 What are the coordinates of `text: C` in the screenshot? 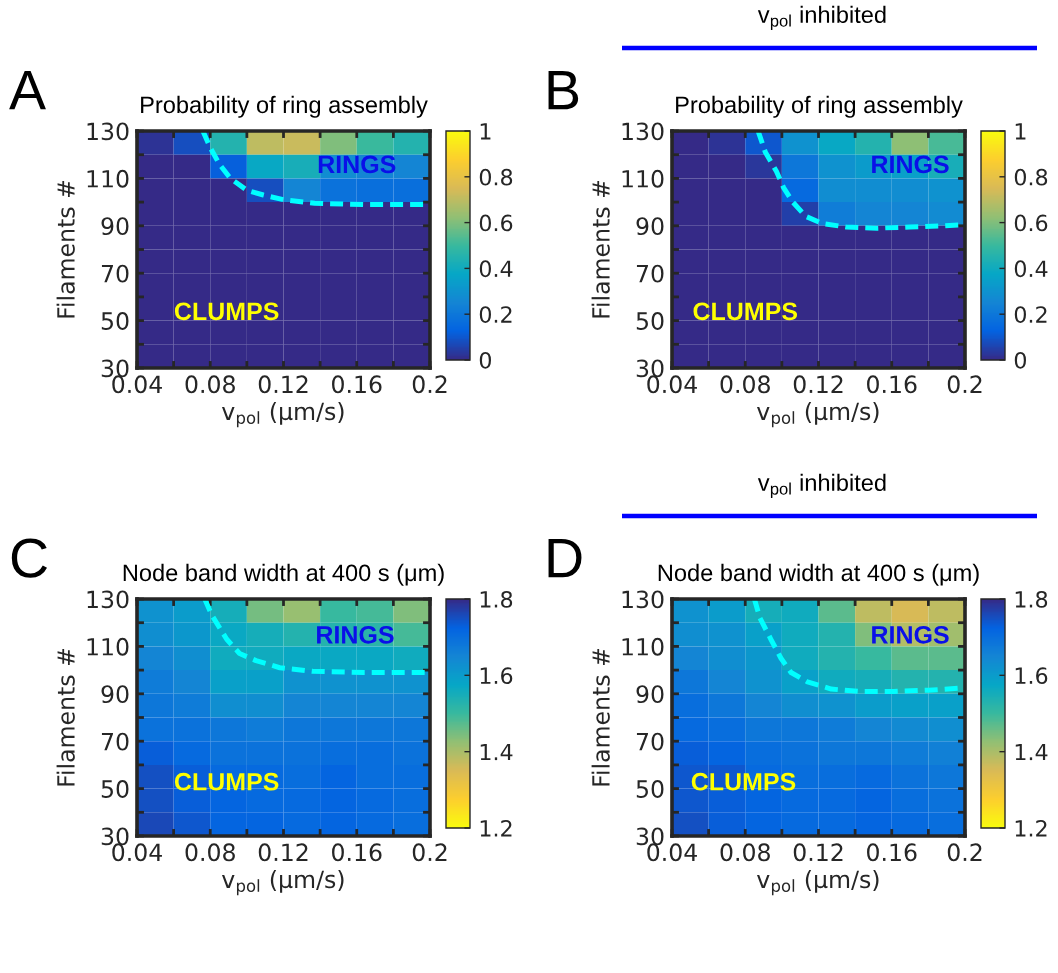 It's located at (29, 558).